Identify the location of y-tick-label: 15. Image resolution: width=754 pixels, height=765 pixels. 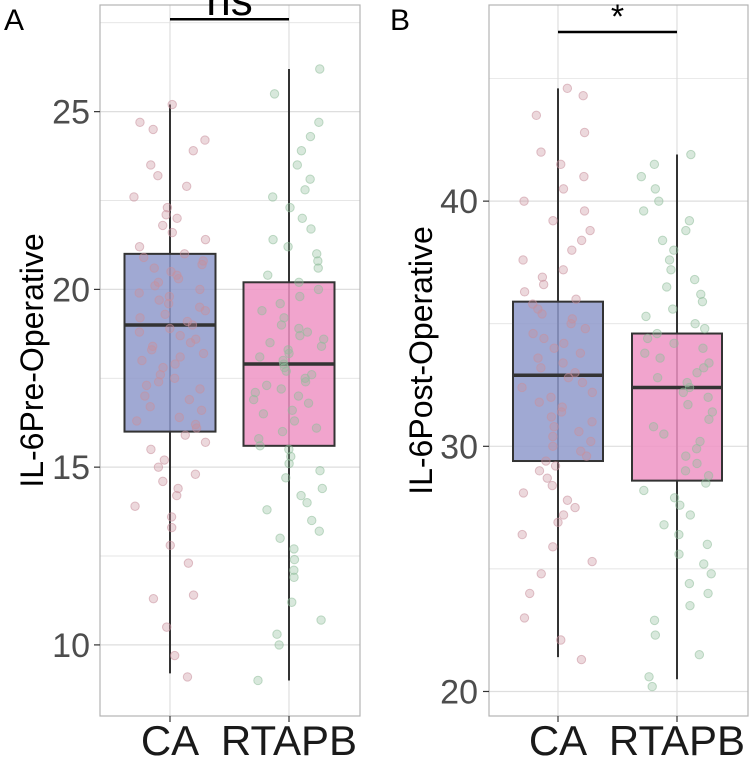
(71, 468).